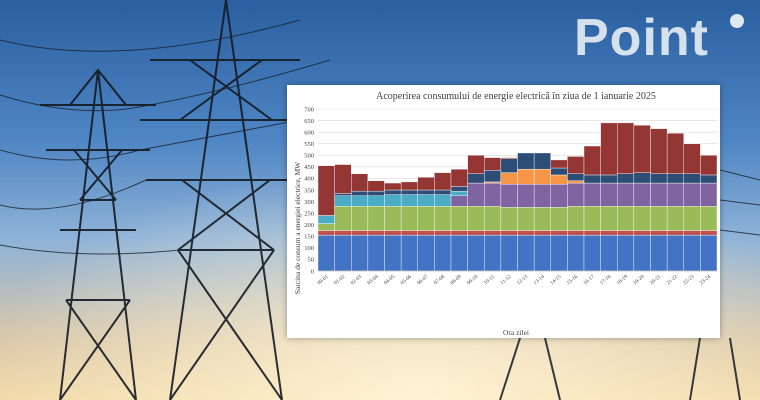 The width and height of the screenshot is (760, 400). What do you see at coordinates (309, 132) in the screenshot?
I see `y-tick-label: 600` at bounding box center [309, 132].